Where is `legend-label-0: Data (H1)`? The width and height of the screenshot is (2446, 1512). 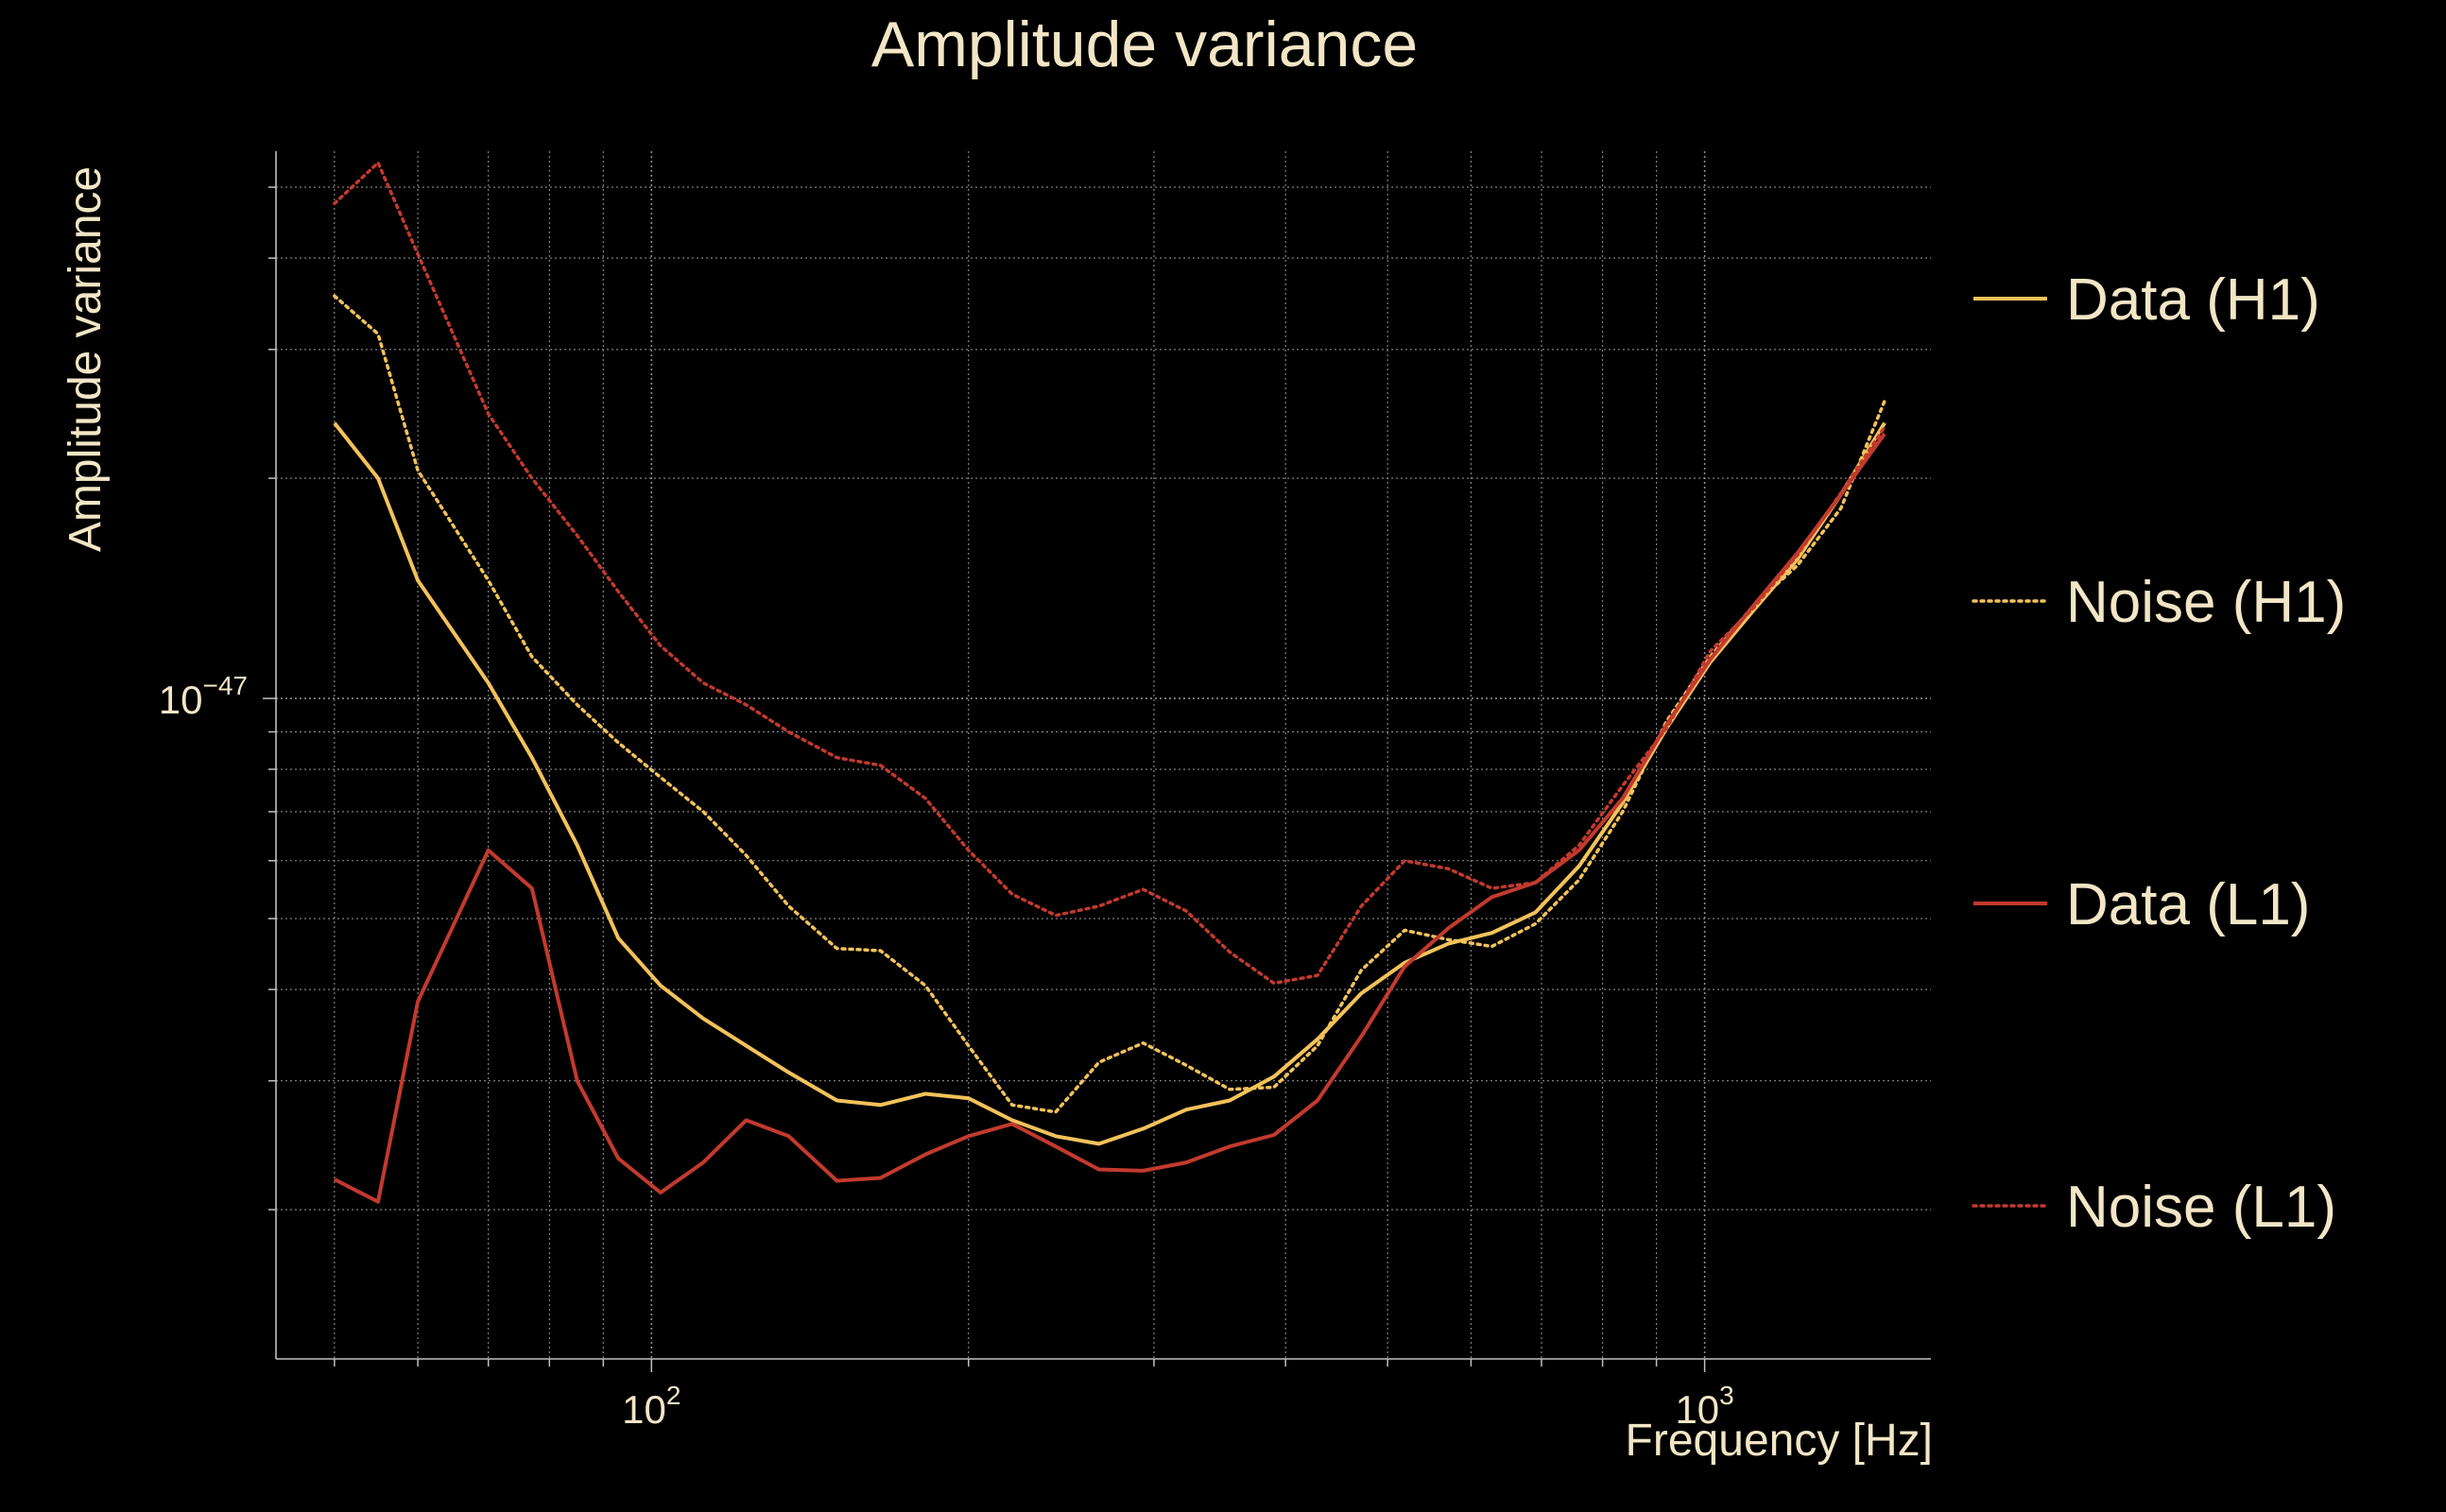 legend-label-0: Data (H1) is located at coordinates (2193, 300).